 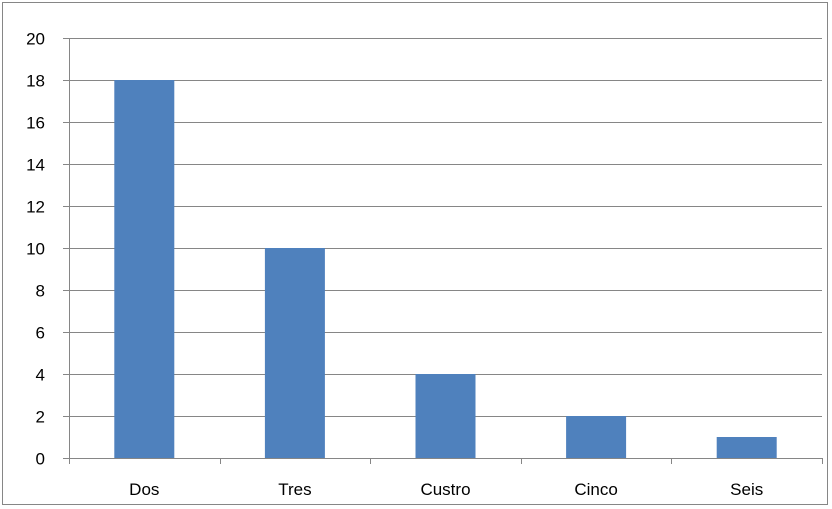 What do you see at coordinates (35, 123) in the screenshot?
I see `y-tick-label-16: 16` at bounding box center [35, 123].